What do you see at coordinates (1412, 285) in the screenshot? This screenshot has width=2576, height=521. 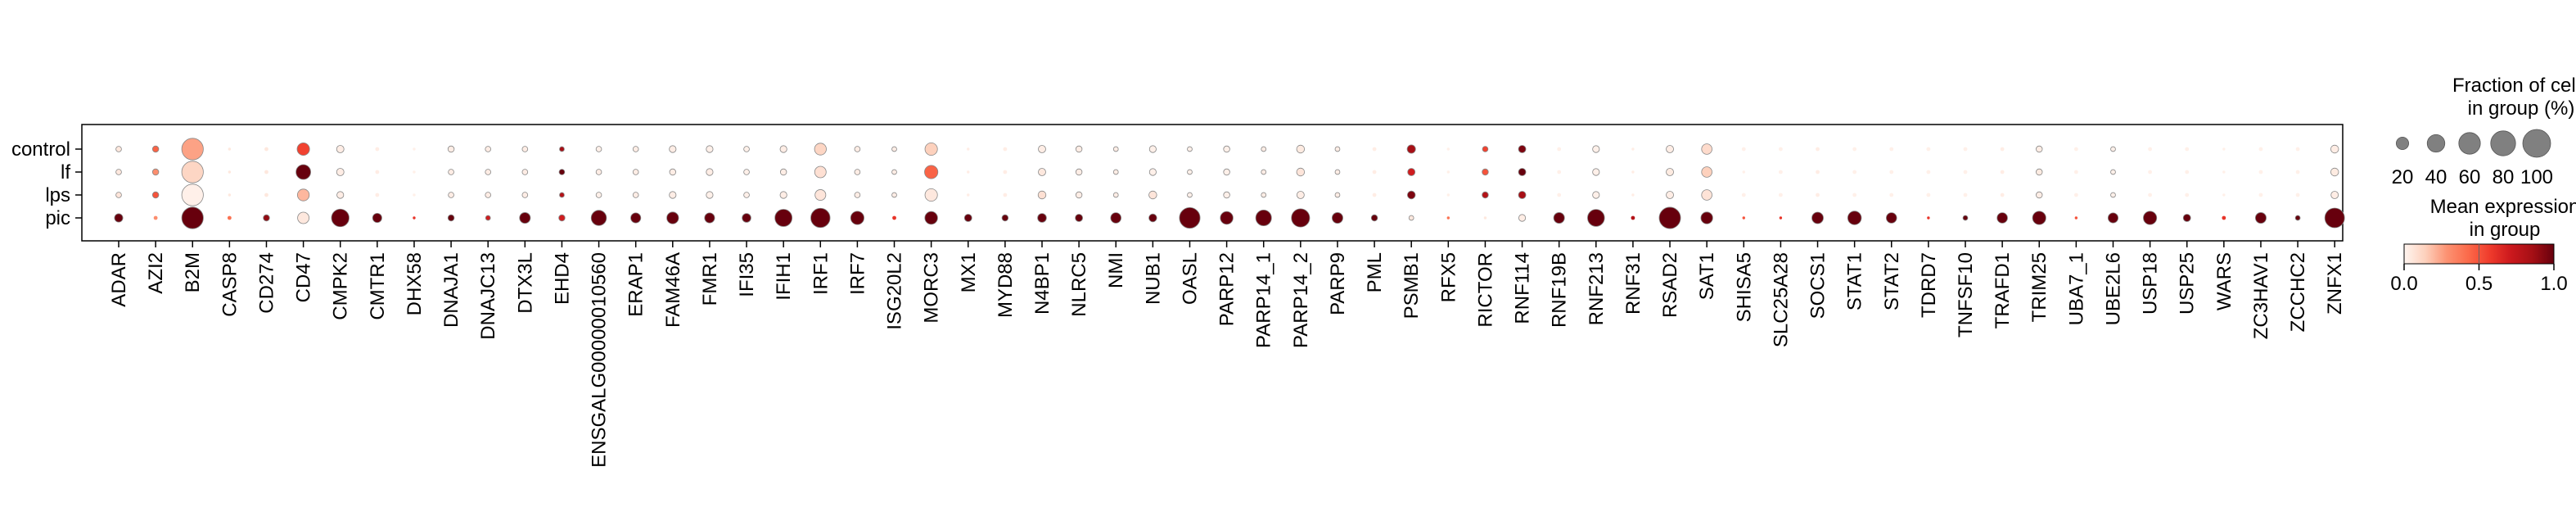 I see `gene-label: PSMB1` at bounding box center [1412, 285].